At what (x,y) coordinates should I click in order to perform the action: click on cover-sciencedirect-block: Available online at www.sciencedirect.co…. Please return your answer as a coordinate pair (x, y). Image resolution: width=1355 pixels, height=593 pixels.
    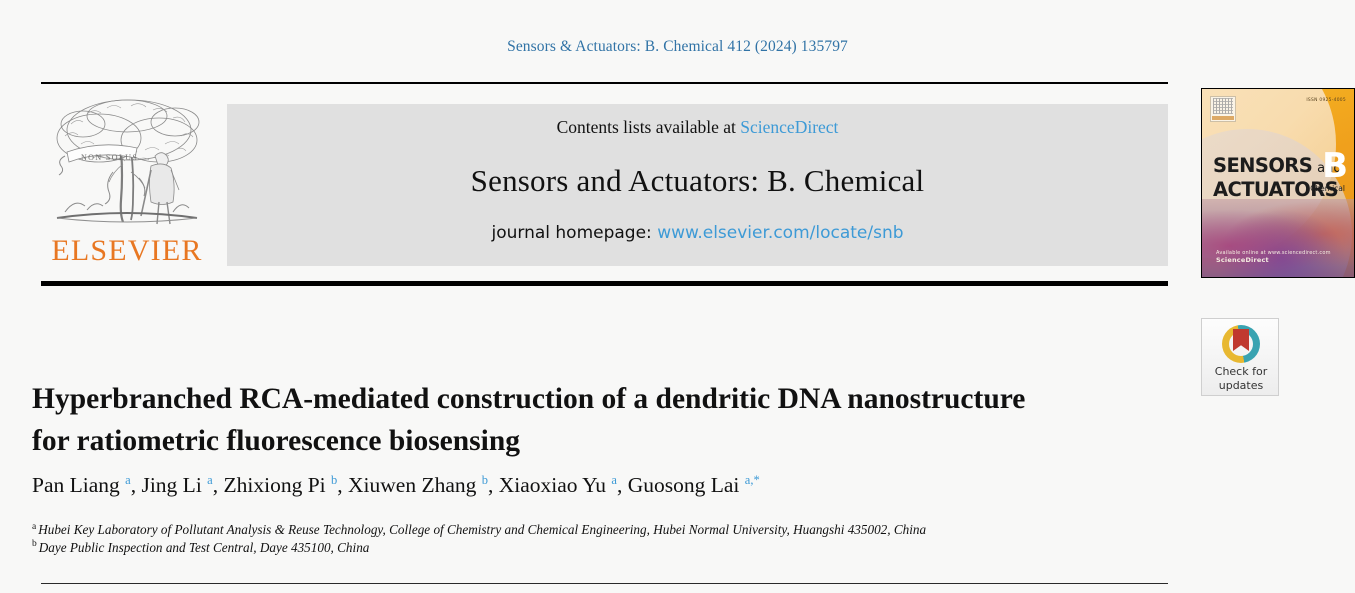
    Looking at the image, I should click on (1273, 257).